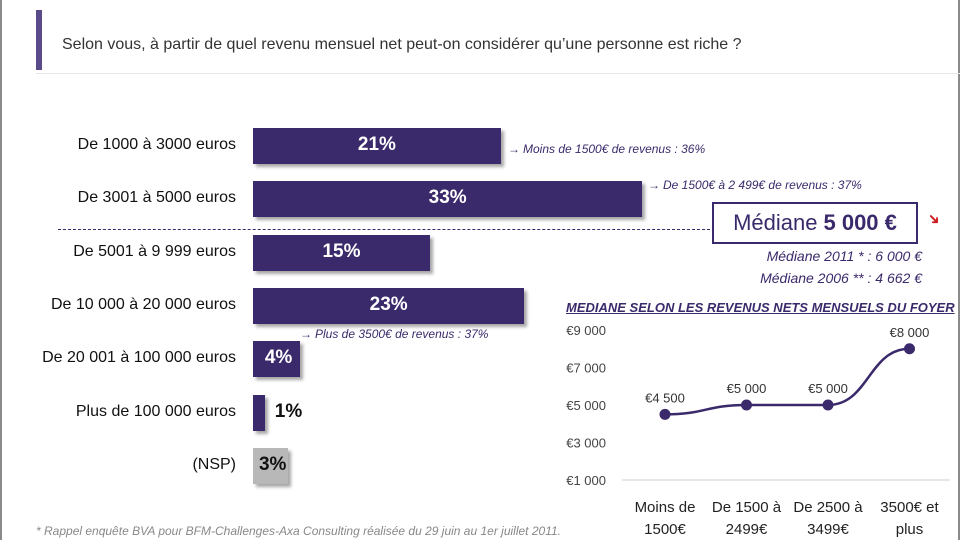 The width and height of the screenshot is (960, 540). I want to click on note-low-income-text: Moins de 1500€ de revenus : 36%, so click(614, 149).